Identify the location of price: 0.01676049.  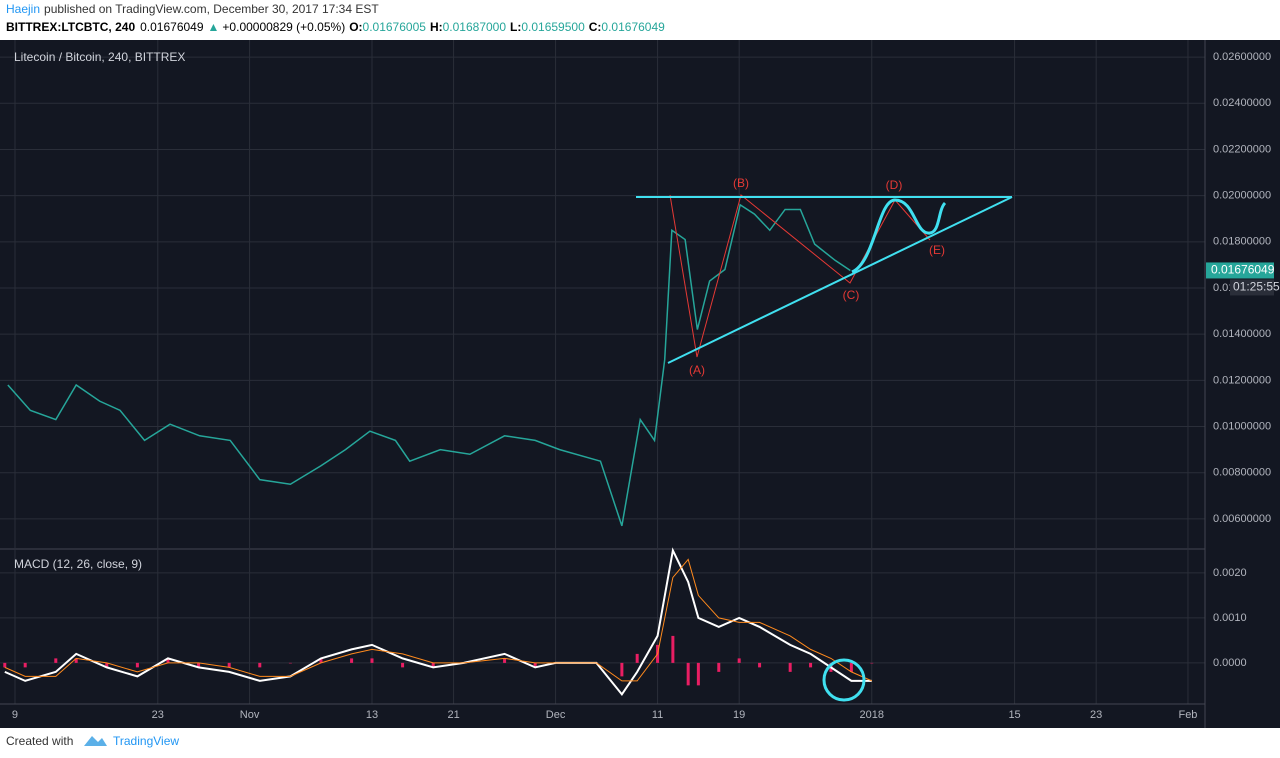
(172, 27).